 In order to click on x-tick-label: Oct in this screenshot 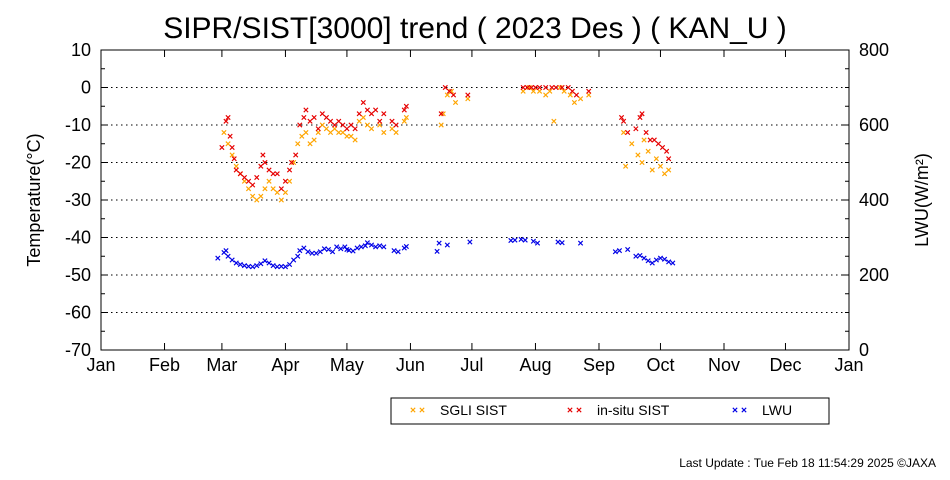, I will do `click(660, 365)`.